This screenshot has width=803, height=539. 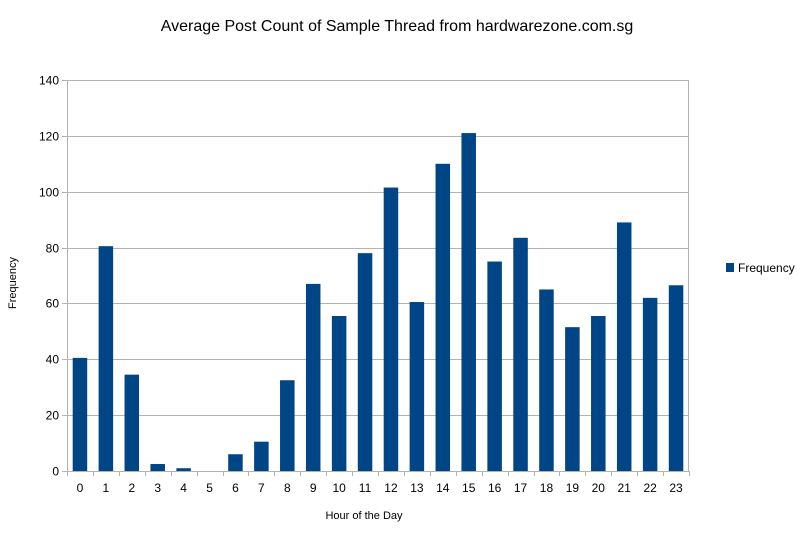 I want to click on x-tick-label: 17, so click(x=521, y=488).